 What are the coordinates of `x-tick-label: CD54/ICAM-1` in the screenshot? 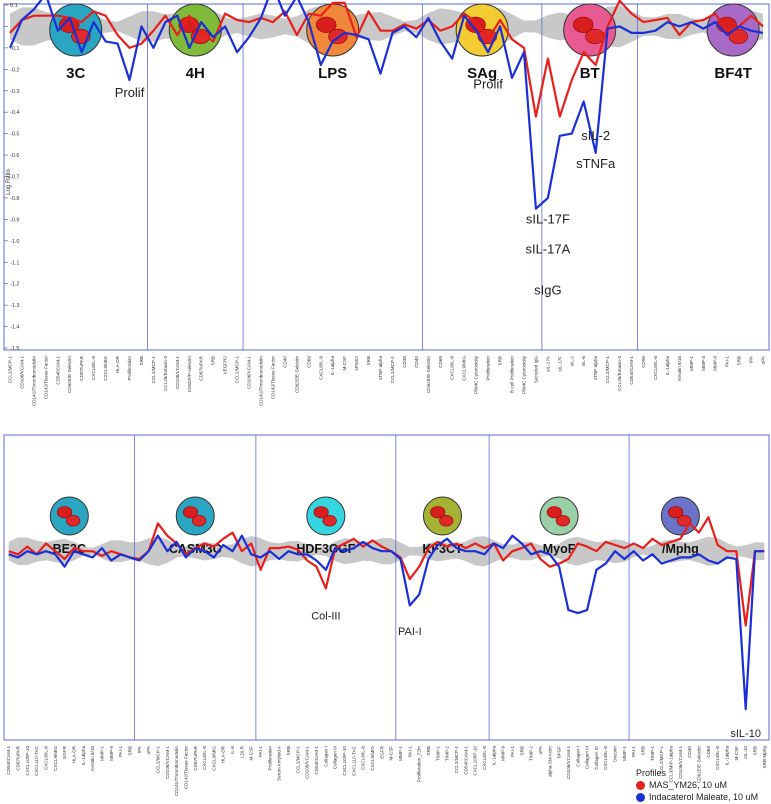 It's located at (316, 760).